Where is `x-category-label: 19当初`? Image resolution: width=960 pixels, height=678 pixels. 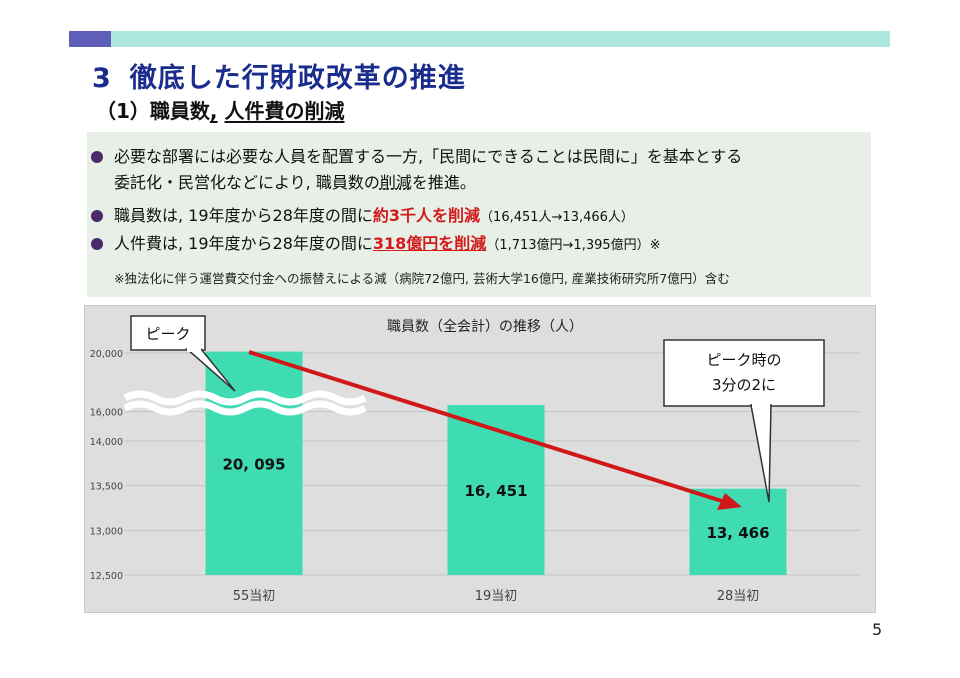
x-category-label: 19当初 is located at coordinates (496, 596).